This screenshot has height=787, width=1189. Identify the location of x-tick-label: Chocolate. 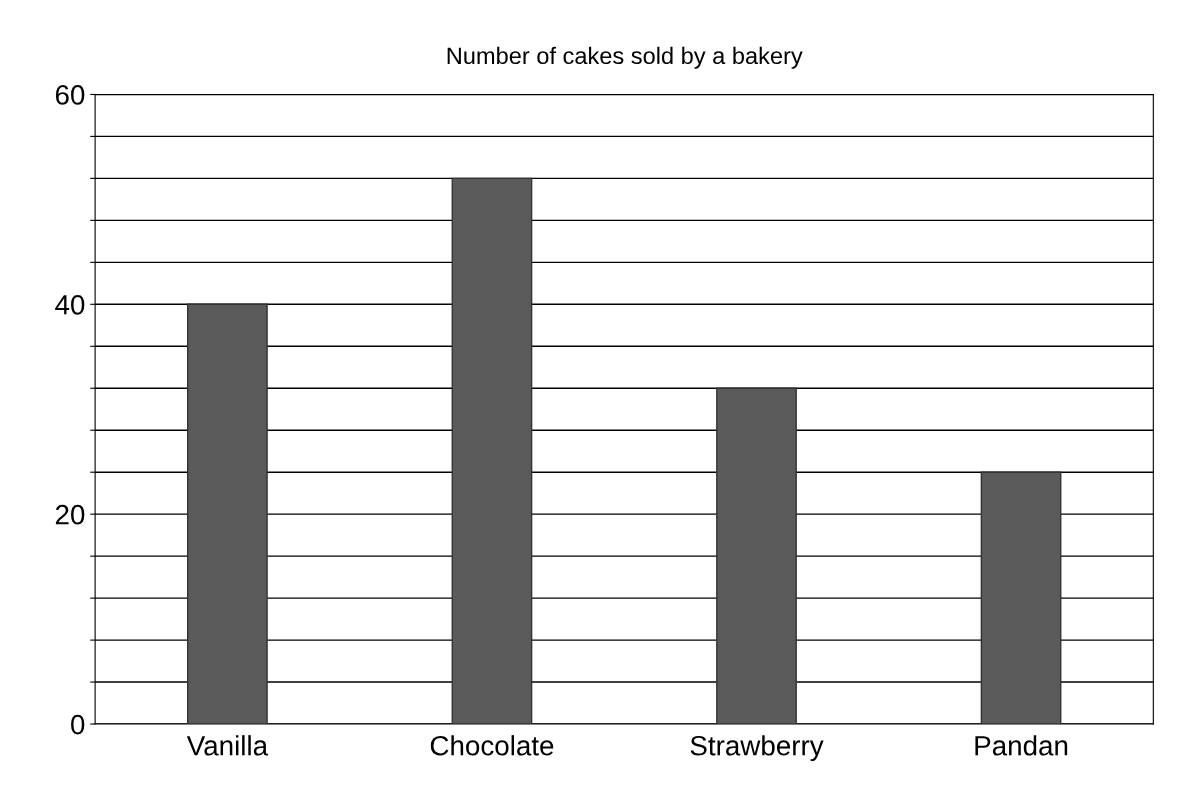
(492, 745).